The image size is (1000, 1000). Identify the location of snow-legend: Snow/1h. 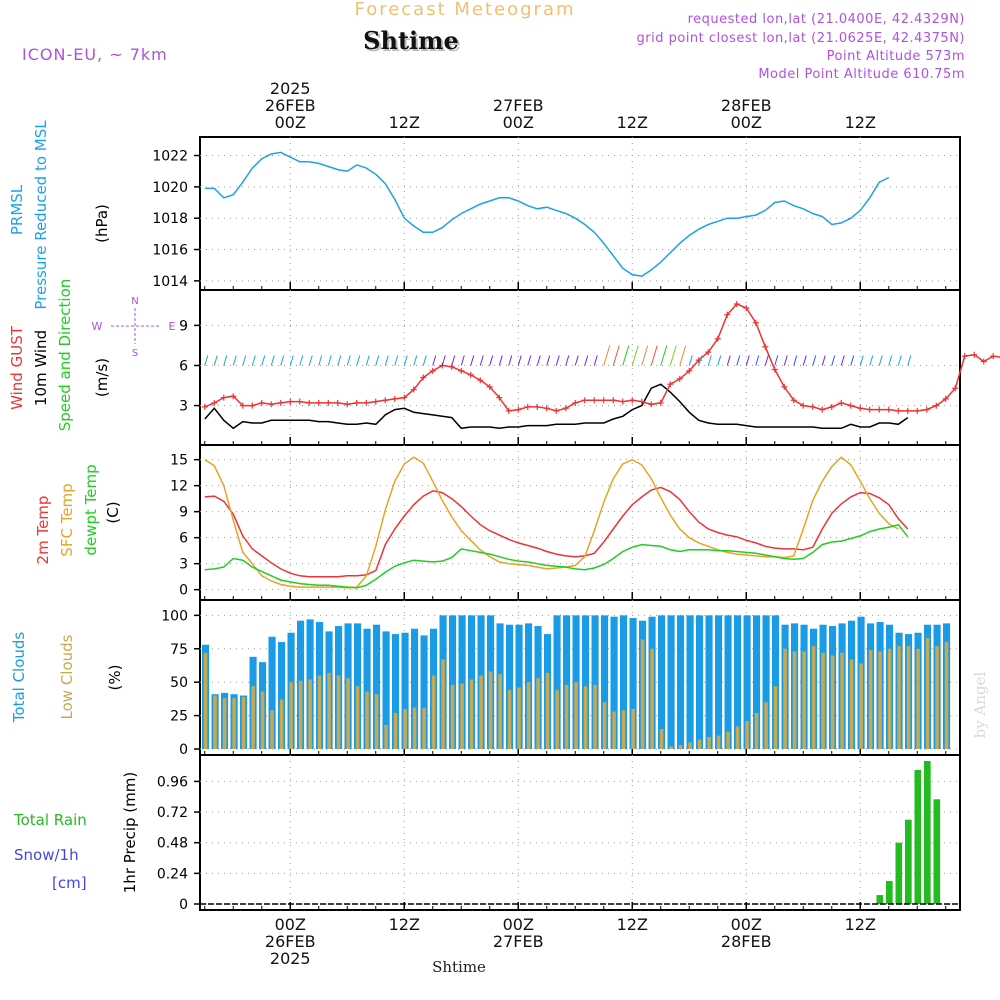
(46, 855).